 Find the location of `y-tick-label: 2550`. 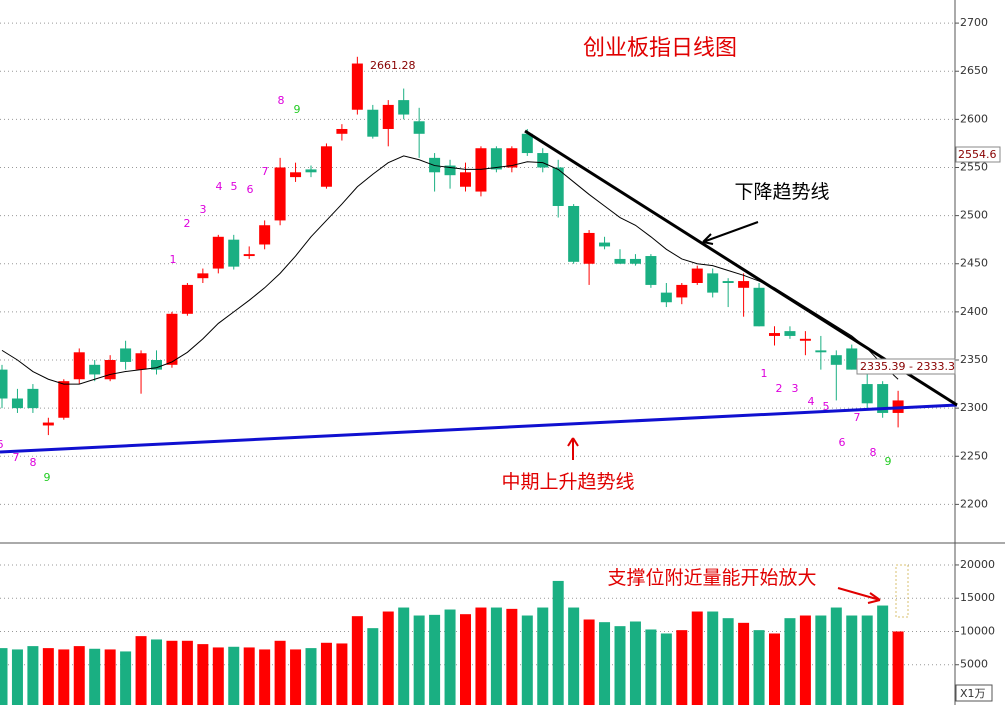

y-tick-label: 2550 is located at coordinates (974, 166).